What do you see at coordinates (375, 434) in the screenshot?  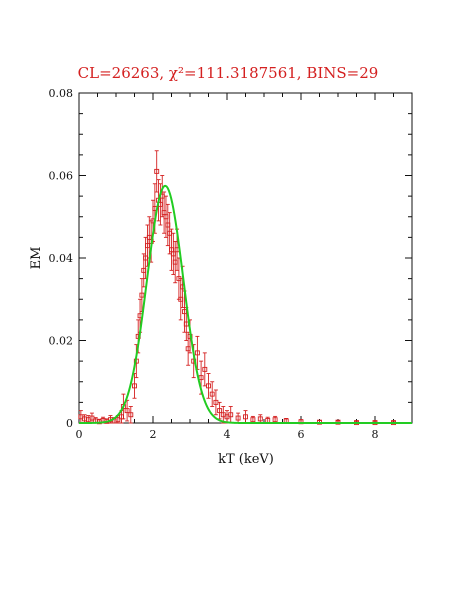 I see `x-tick-label: 8` at bounding box center [375, 434].